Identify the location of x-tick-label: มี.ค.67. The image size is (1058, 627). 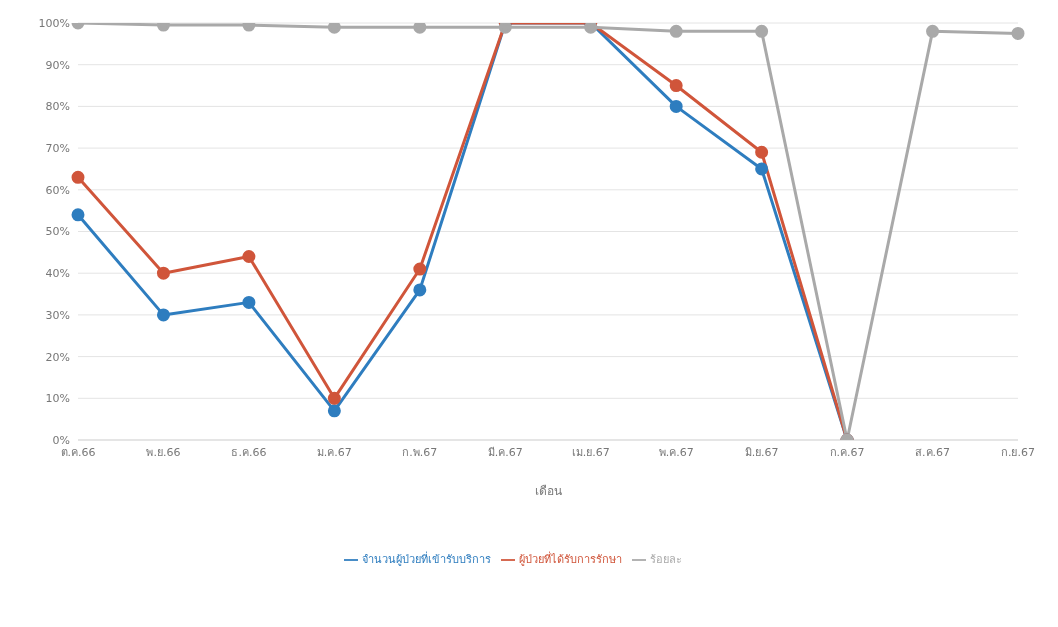
(505, 452).